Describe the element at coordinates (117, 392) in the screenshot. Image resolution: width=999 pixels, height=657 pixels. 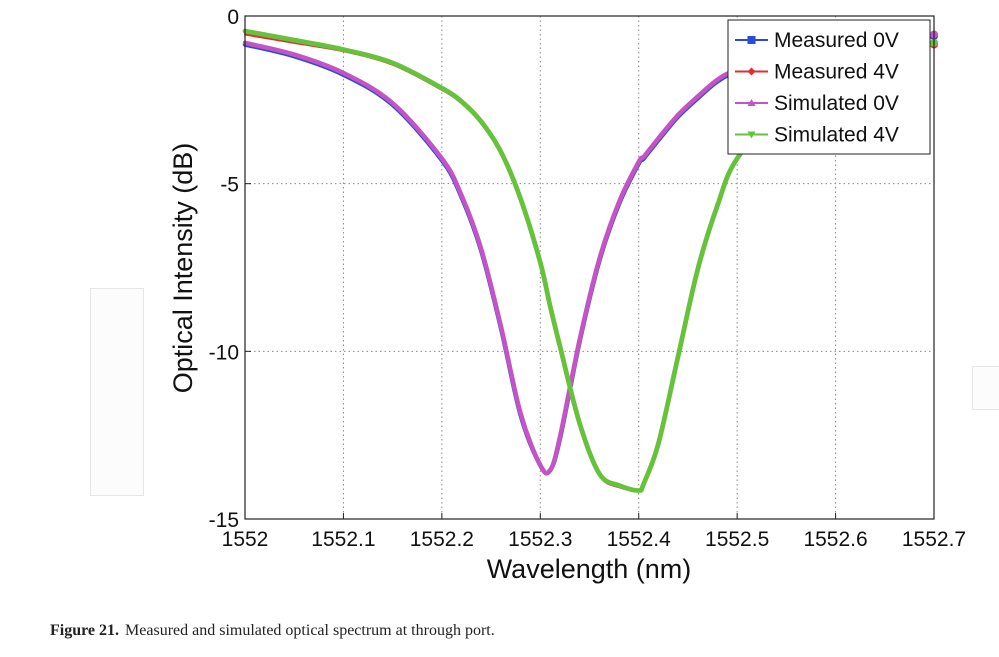
I see `faded-background-box-left` at that location.